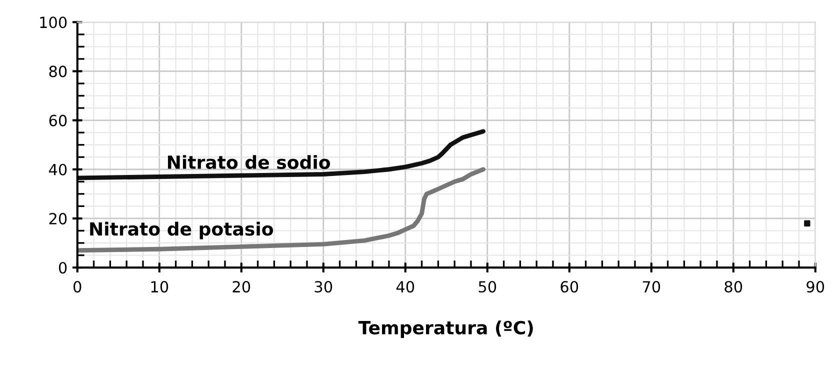 This screenshot has height=369, width=832. What do you see at coordinates (58, 72) in the screenshot?
I see `y-tick-label: 80` at bounding box center [58, 72].